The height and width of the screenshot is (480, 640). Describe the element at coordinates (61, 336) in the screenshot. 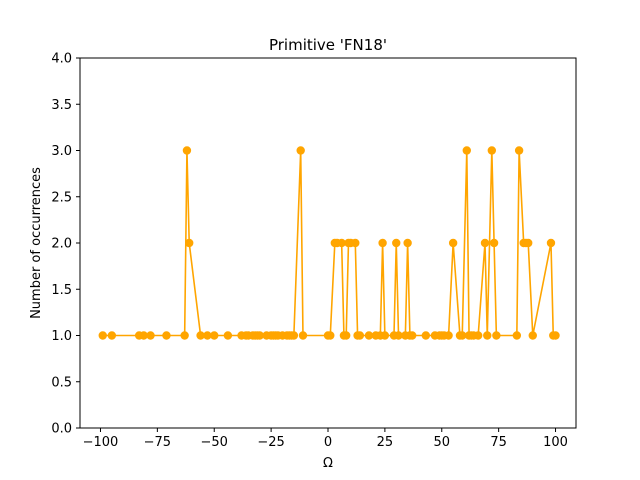

I see `y-tick-label: 1.0` at that location.